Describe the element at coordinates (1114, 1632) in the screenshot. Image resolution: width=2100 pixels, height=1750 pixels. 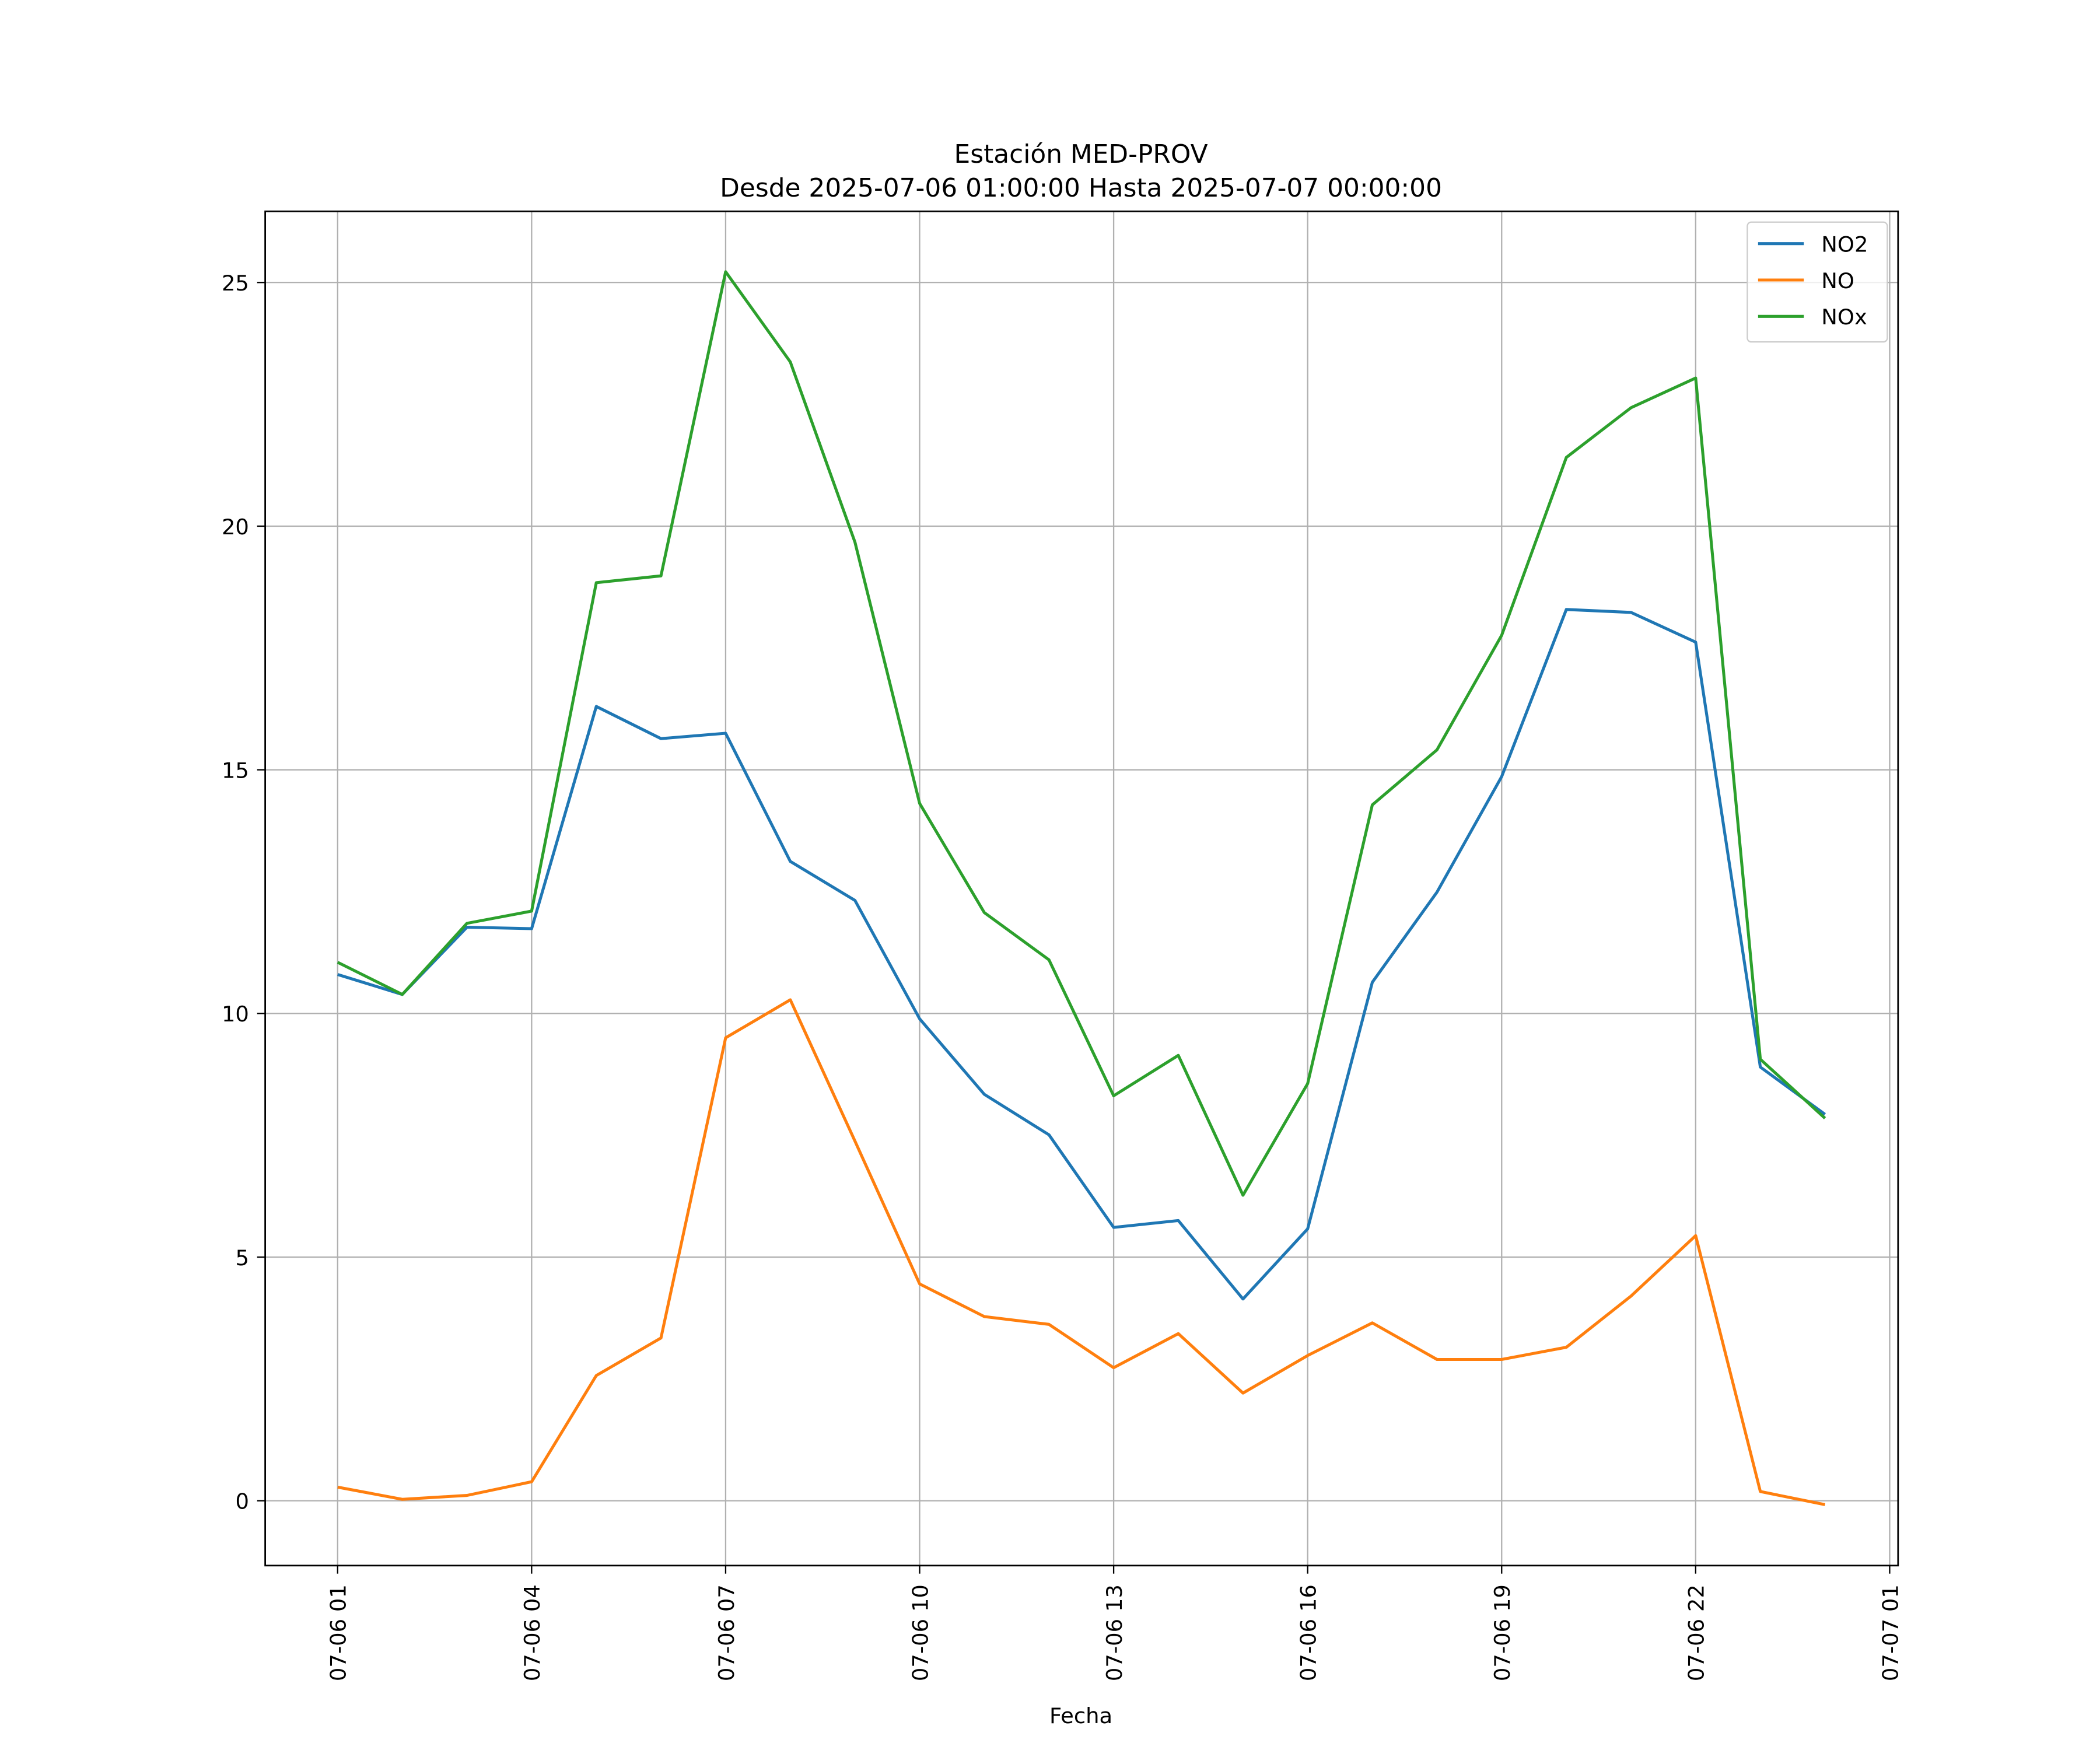
I see `x-tick-label: 07-06 13` at that location.